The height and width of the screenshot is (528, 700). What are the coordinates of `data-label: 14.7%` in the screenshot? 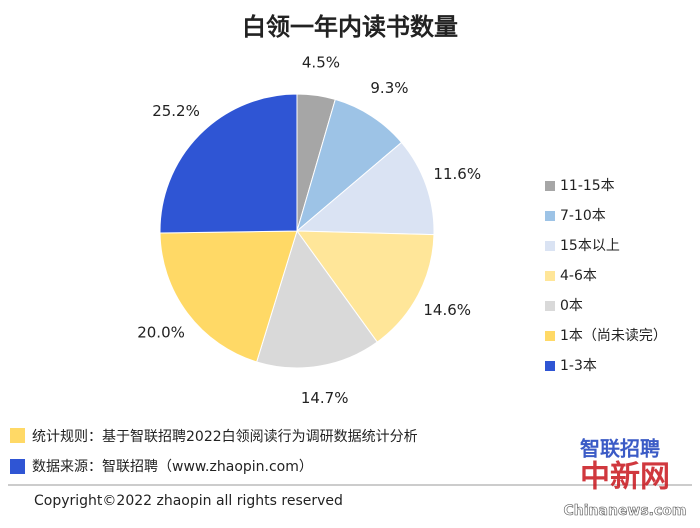 It's located at (325, 398).